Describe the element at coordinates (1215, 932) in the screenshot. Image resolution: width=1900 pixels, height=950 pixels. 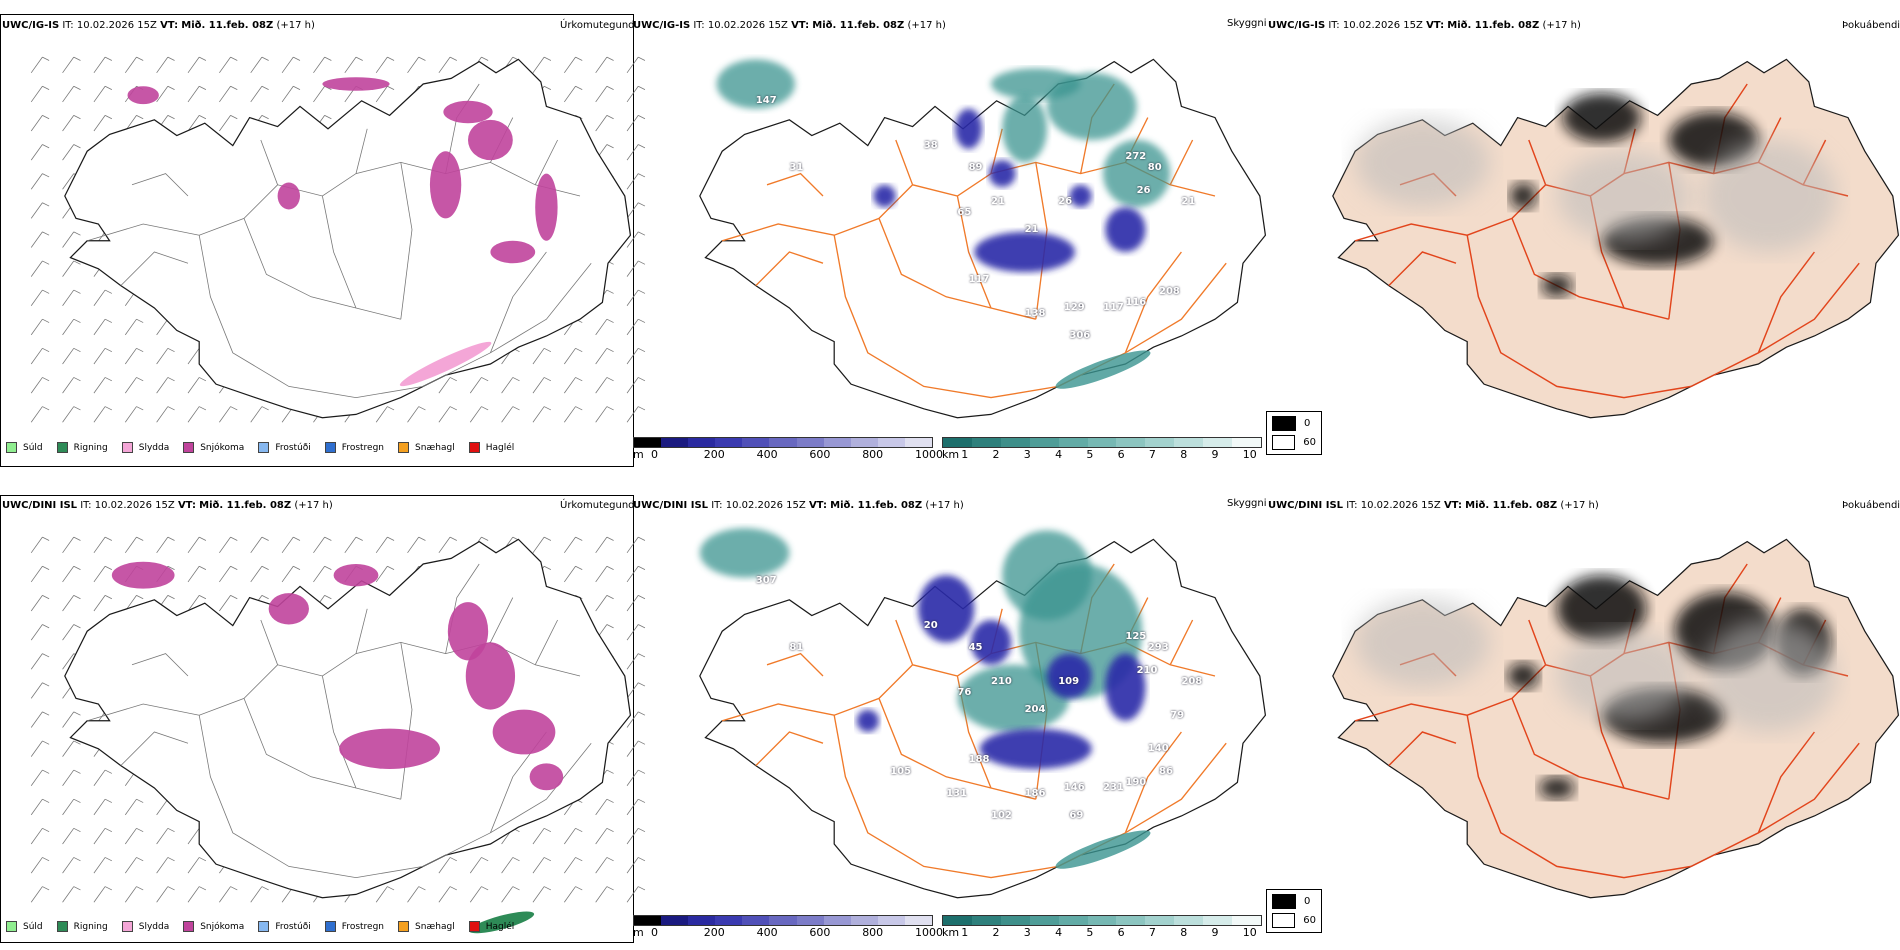
I see `cbar-km-bottom-tick-8: 9` at that location.